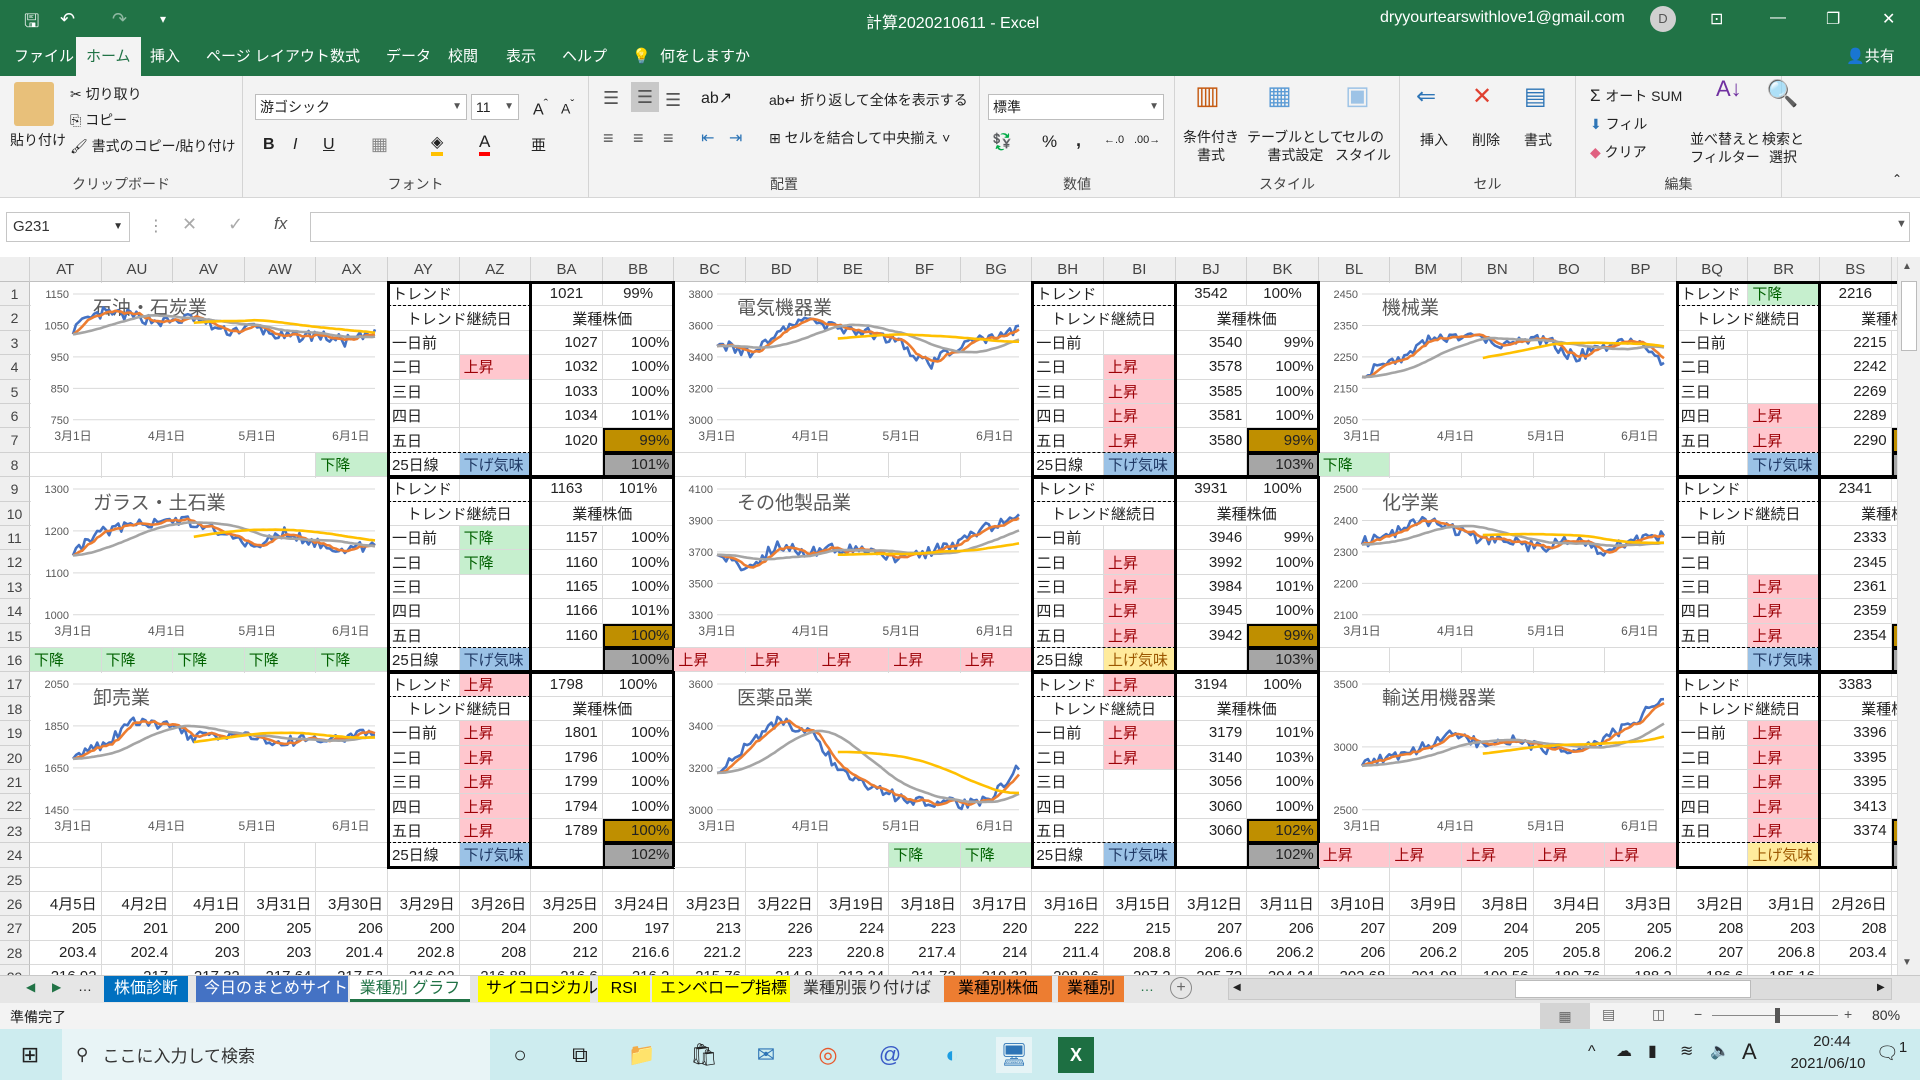 The image size is (1920, 1080). Describe the element at coordinates (1784, 660) in the screenshot. I see `ma25-signal: 下げ気味` at that location.